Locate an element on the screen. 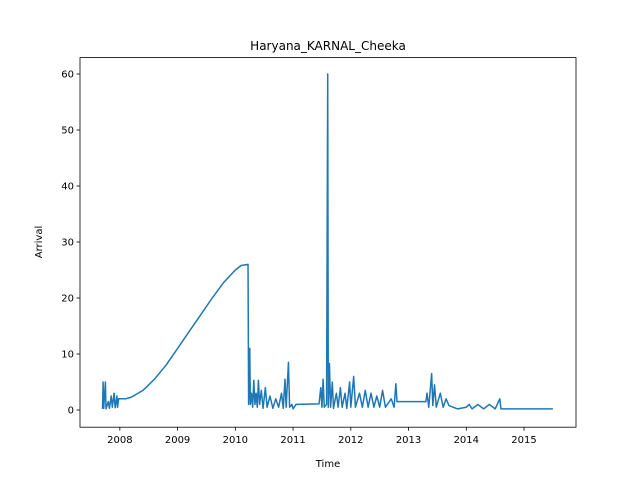 The height and width of the screenshot is (480, 640). x-tick-label: 2014 is located at coordinates (466, 440).